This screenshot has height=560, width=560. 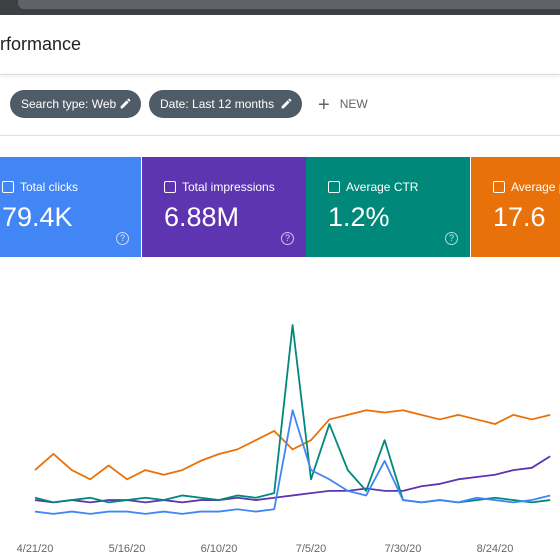 I want to click on x-tick-label: 6/10/20, so click(x=219, y=549).